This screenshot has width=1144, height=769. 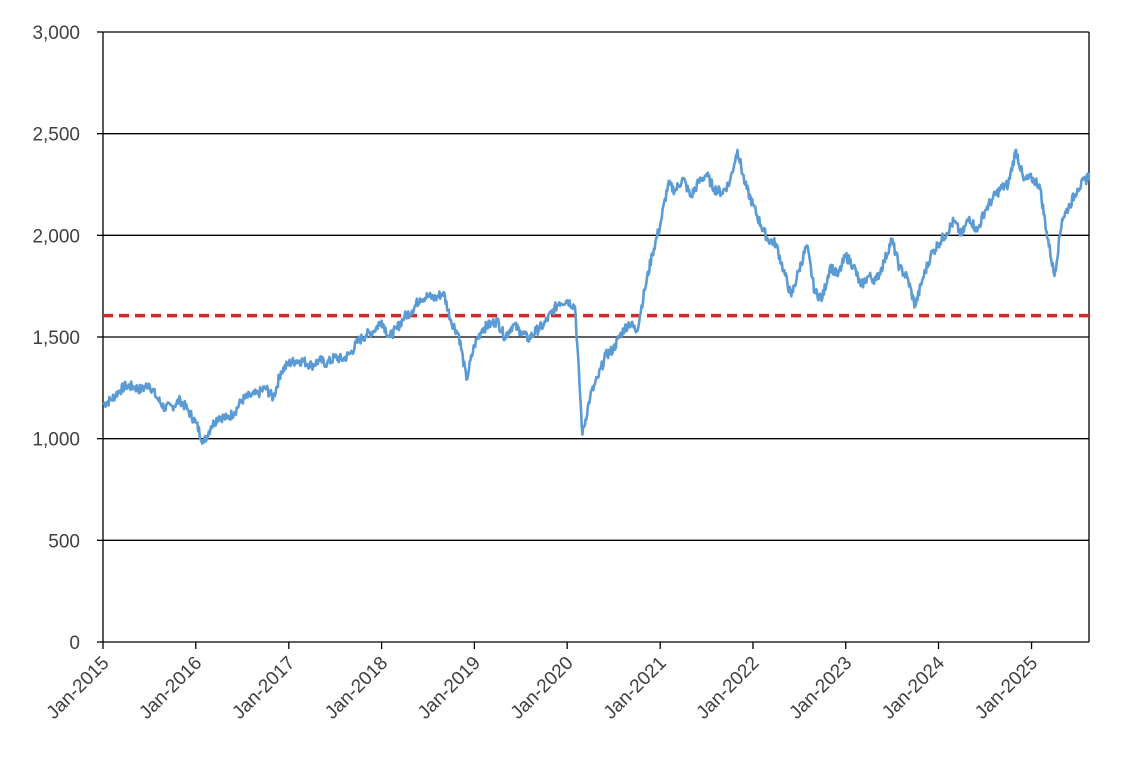 What do you see at coordinates (635, 688) in the screenshot?
I see `x-tick-label: Jan-2021` at bounding box center [635, 688].